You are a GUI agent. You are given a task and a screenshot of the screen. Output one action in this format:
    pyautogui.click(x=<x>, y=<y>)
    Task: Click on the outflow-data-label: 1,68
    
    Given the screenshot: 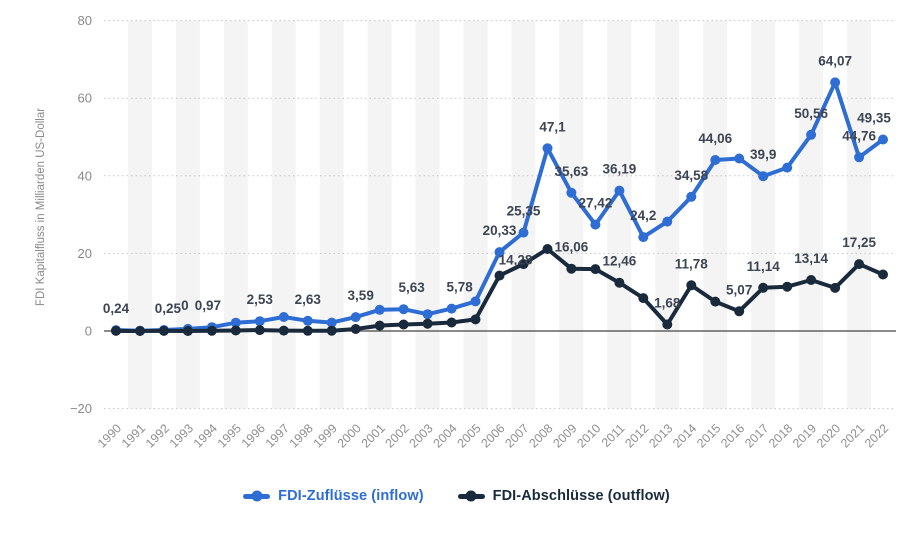 What is the action you would take?
    pyautogui.click(x=667, y=303)
    